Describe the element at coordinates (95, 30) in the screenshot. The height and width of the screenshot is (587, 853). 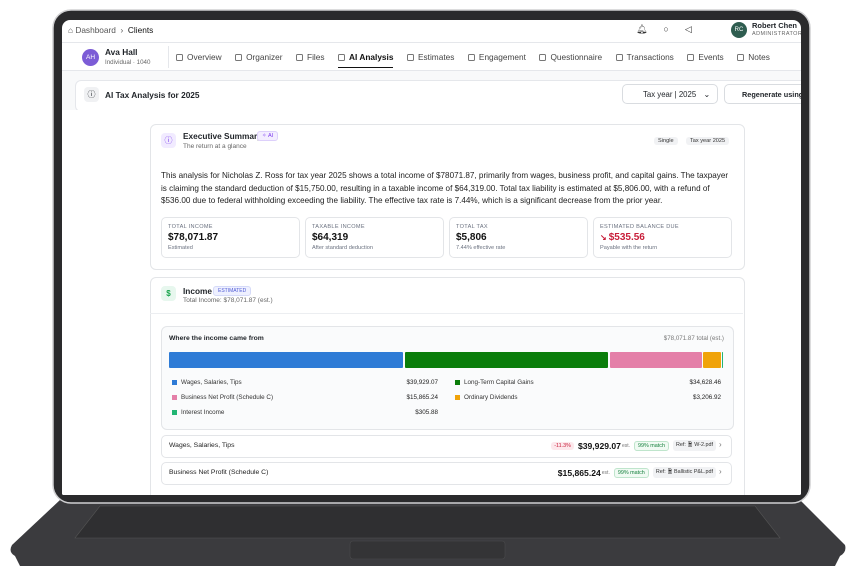
I see `breadcrumb-item: Dashboard` at that location.